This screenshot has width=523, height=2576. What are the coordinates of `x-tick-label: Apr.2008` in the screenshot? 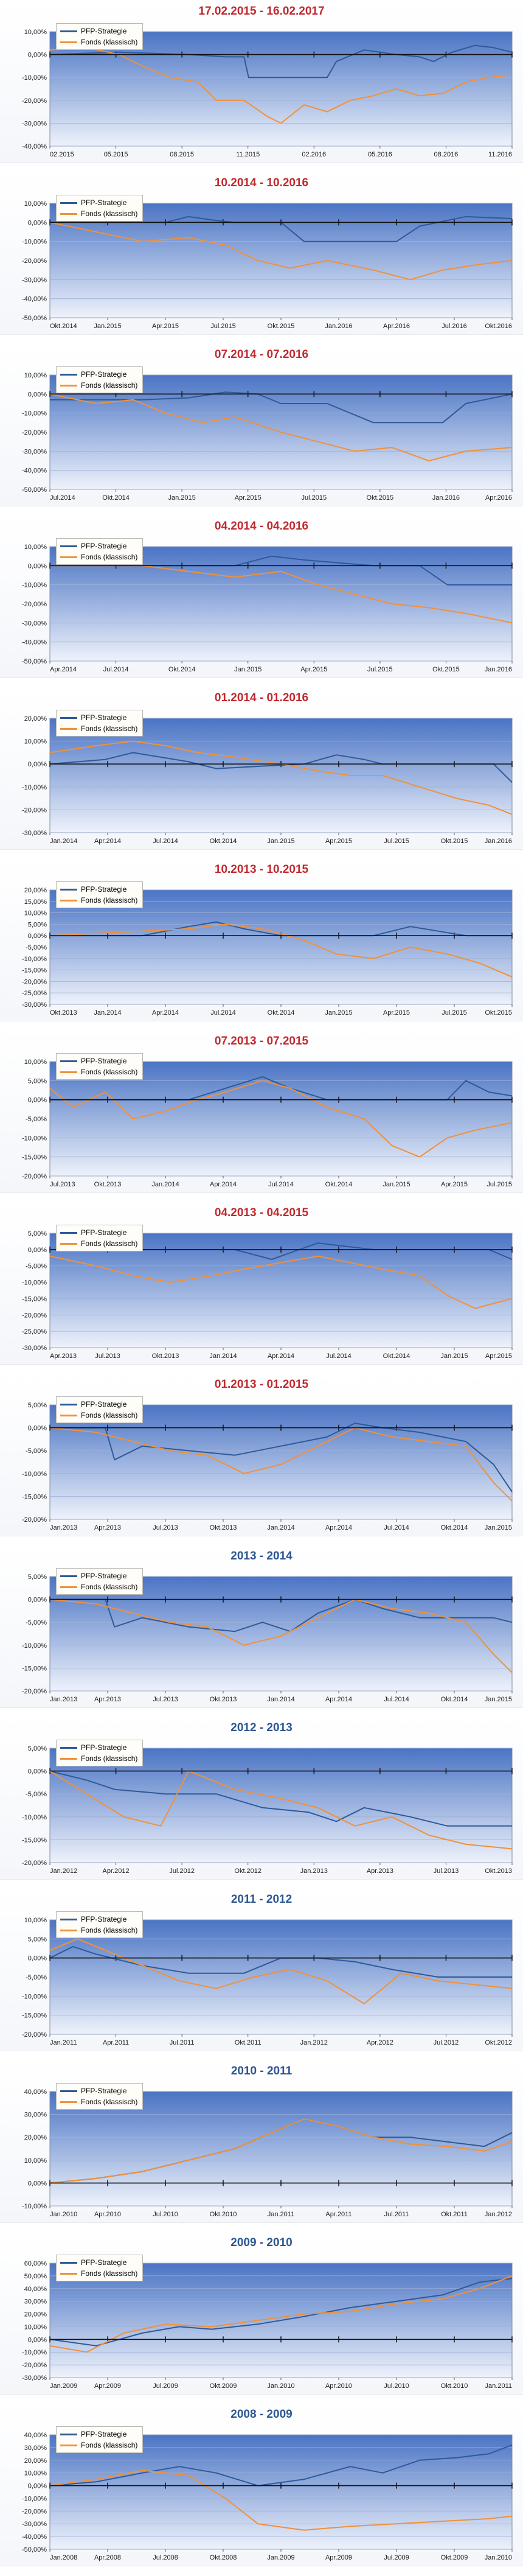 It's located at (108, 2558).